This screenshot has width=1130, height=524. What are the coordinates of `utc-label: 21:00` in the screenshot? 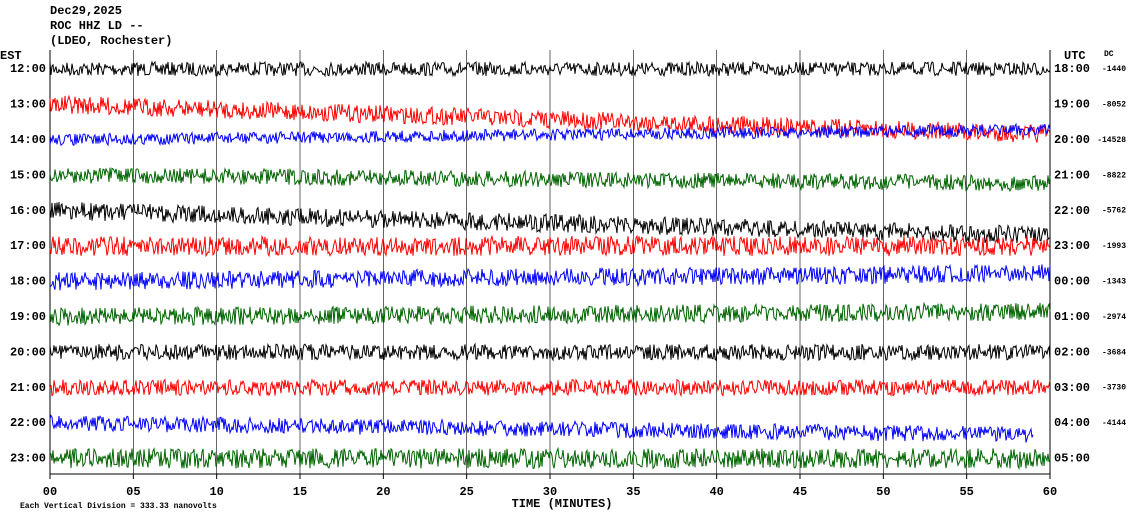 It's located at (1072, 175).